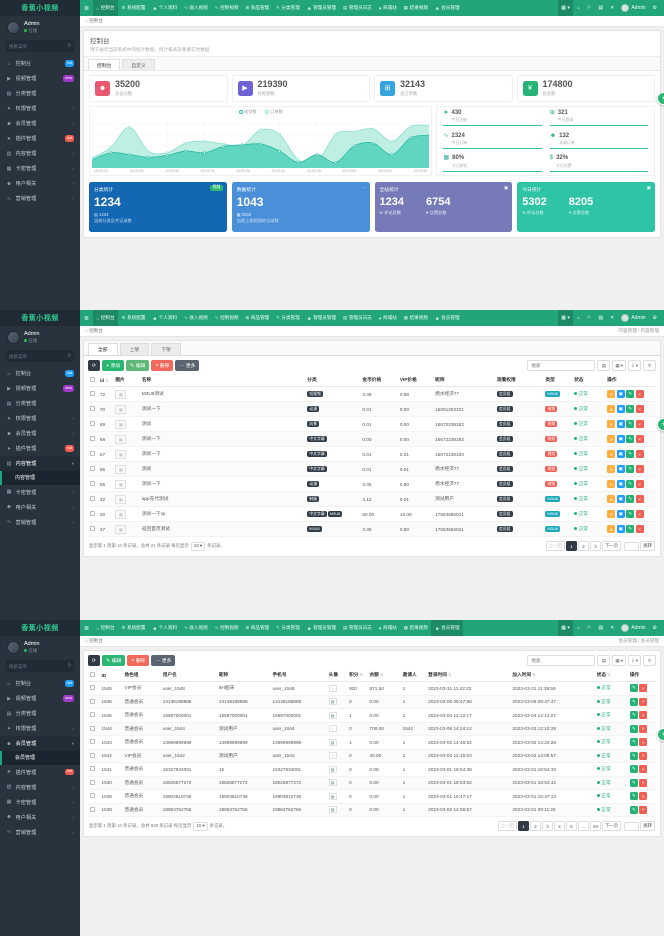 This screenshot has width=664, height=936. What do you see at coordinates (558, 380) in the screenshot?
I see `col-header-类型: 类型` at bounding box center [558, 380].